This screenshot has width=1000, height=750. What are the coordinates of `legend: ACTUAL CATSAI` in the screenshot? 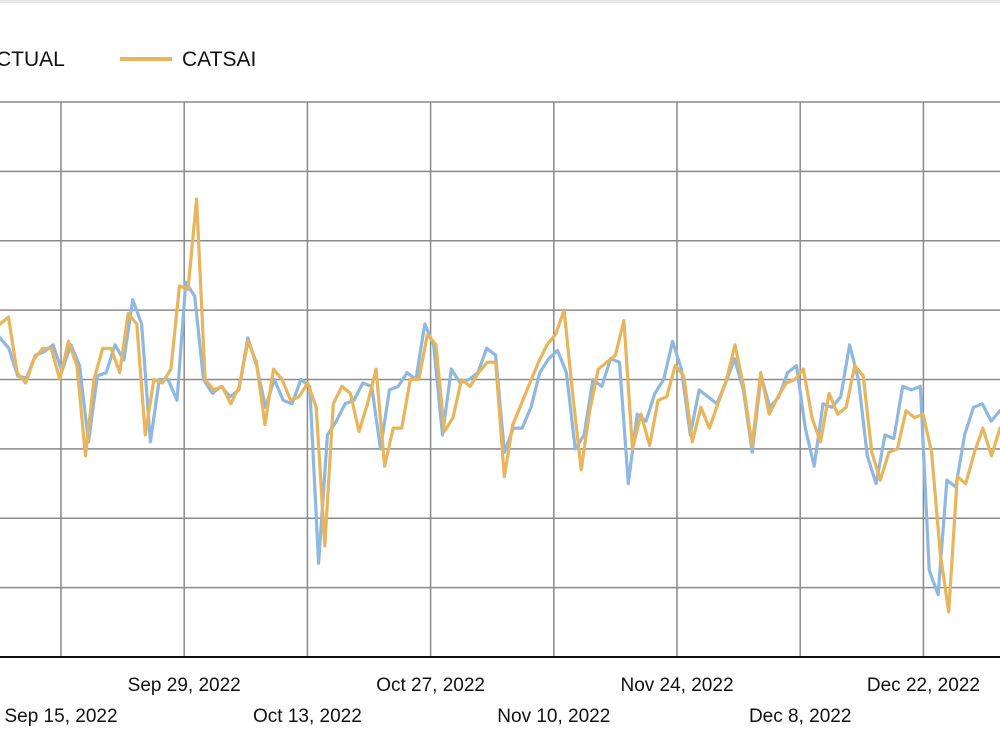 It's located at (128, 59).